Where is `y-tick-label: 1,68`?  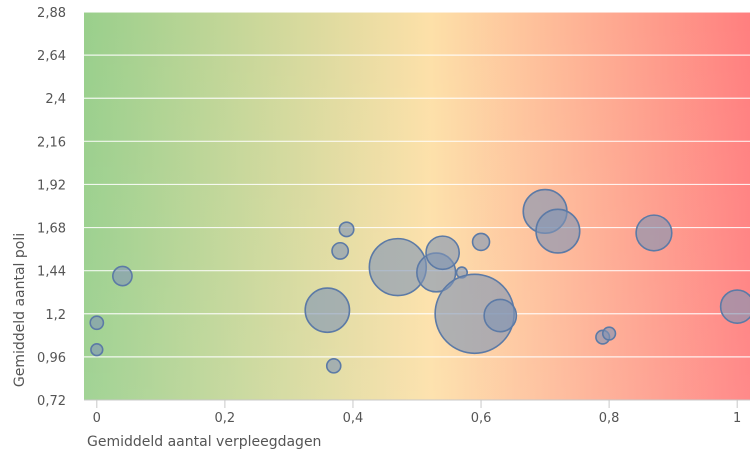
y-tick-label: 1,68 is located at coordinates (51, 229).